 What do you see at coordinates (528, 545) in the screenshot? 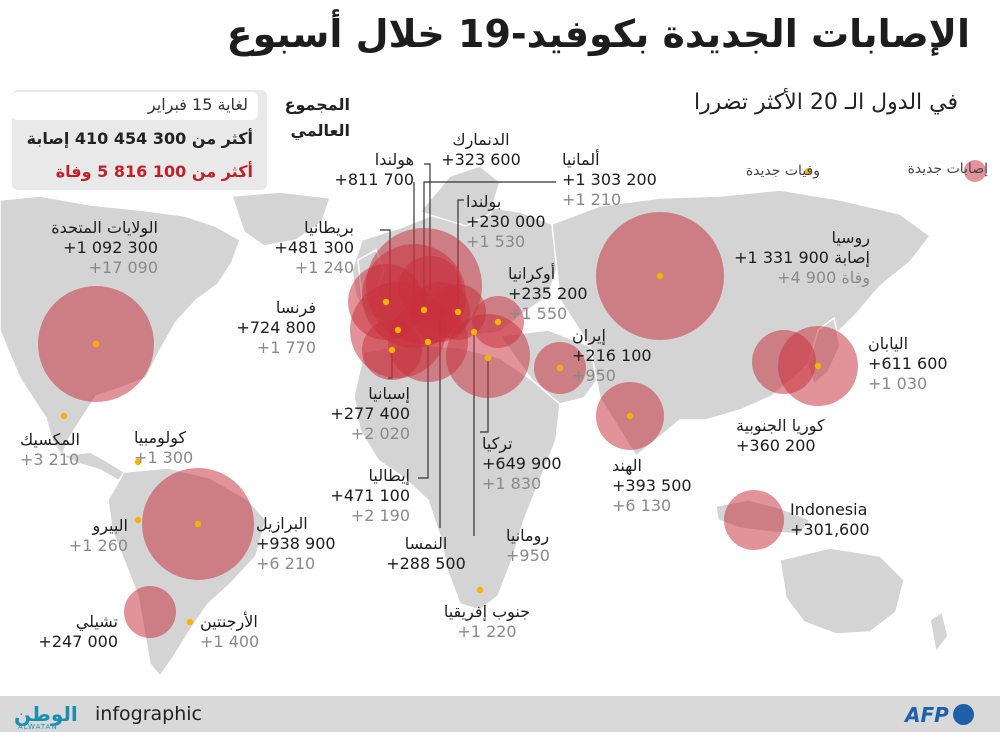
I see `label-romania: رومانيا +950` at bounding box center [528, 545].